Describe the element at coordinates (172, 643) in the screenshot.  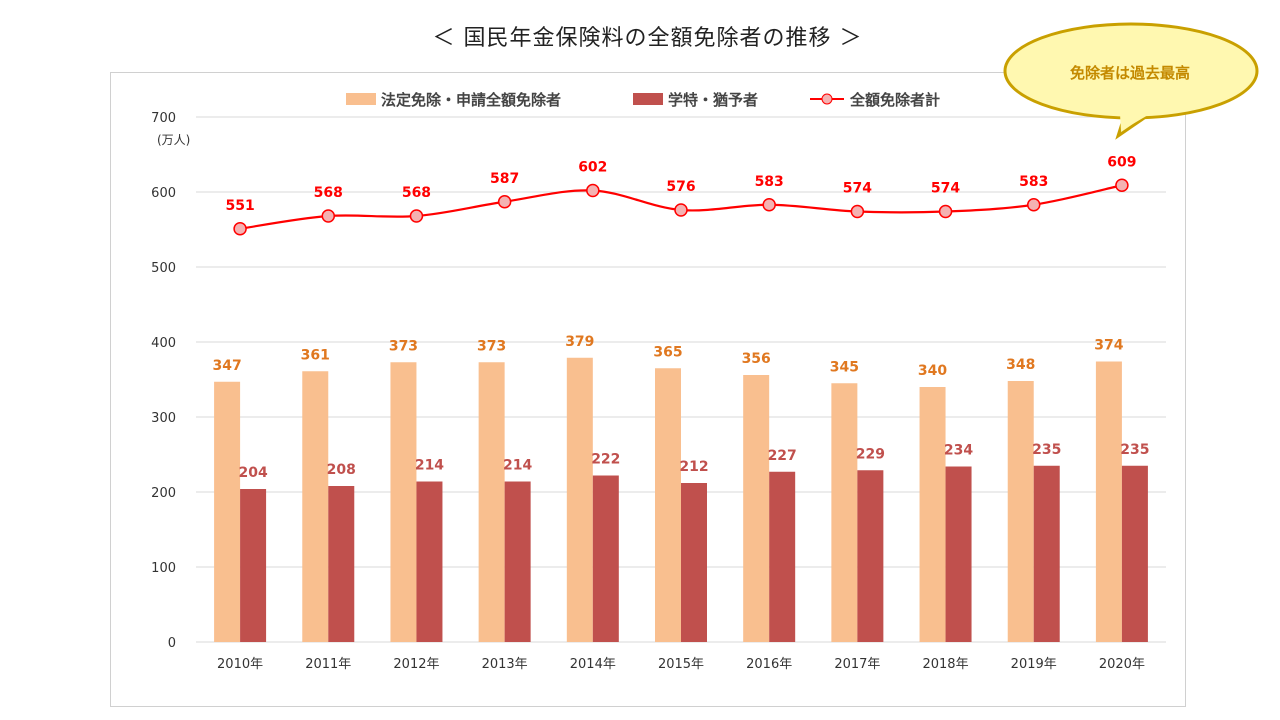
I see `y-tick-label: 0` at that location.